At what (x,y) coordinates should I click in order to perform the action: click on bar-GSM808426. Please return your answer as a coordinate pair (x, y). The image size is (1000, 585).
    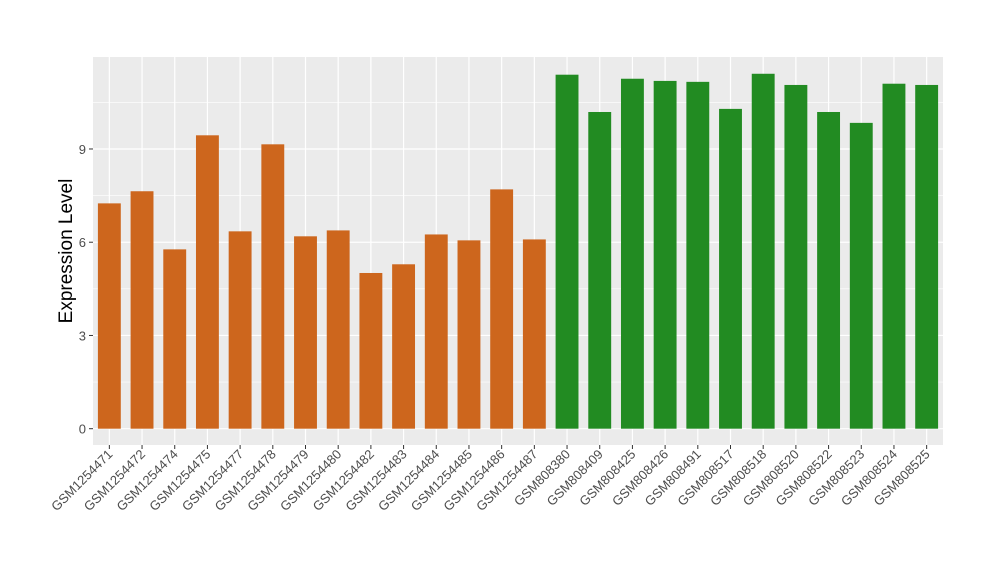
    Looking at the image, I should click on (665, 254).